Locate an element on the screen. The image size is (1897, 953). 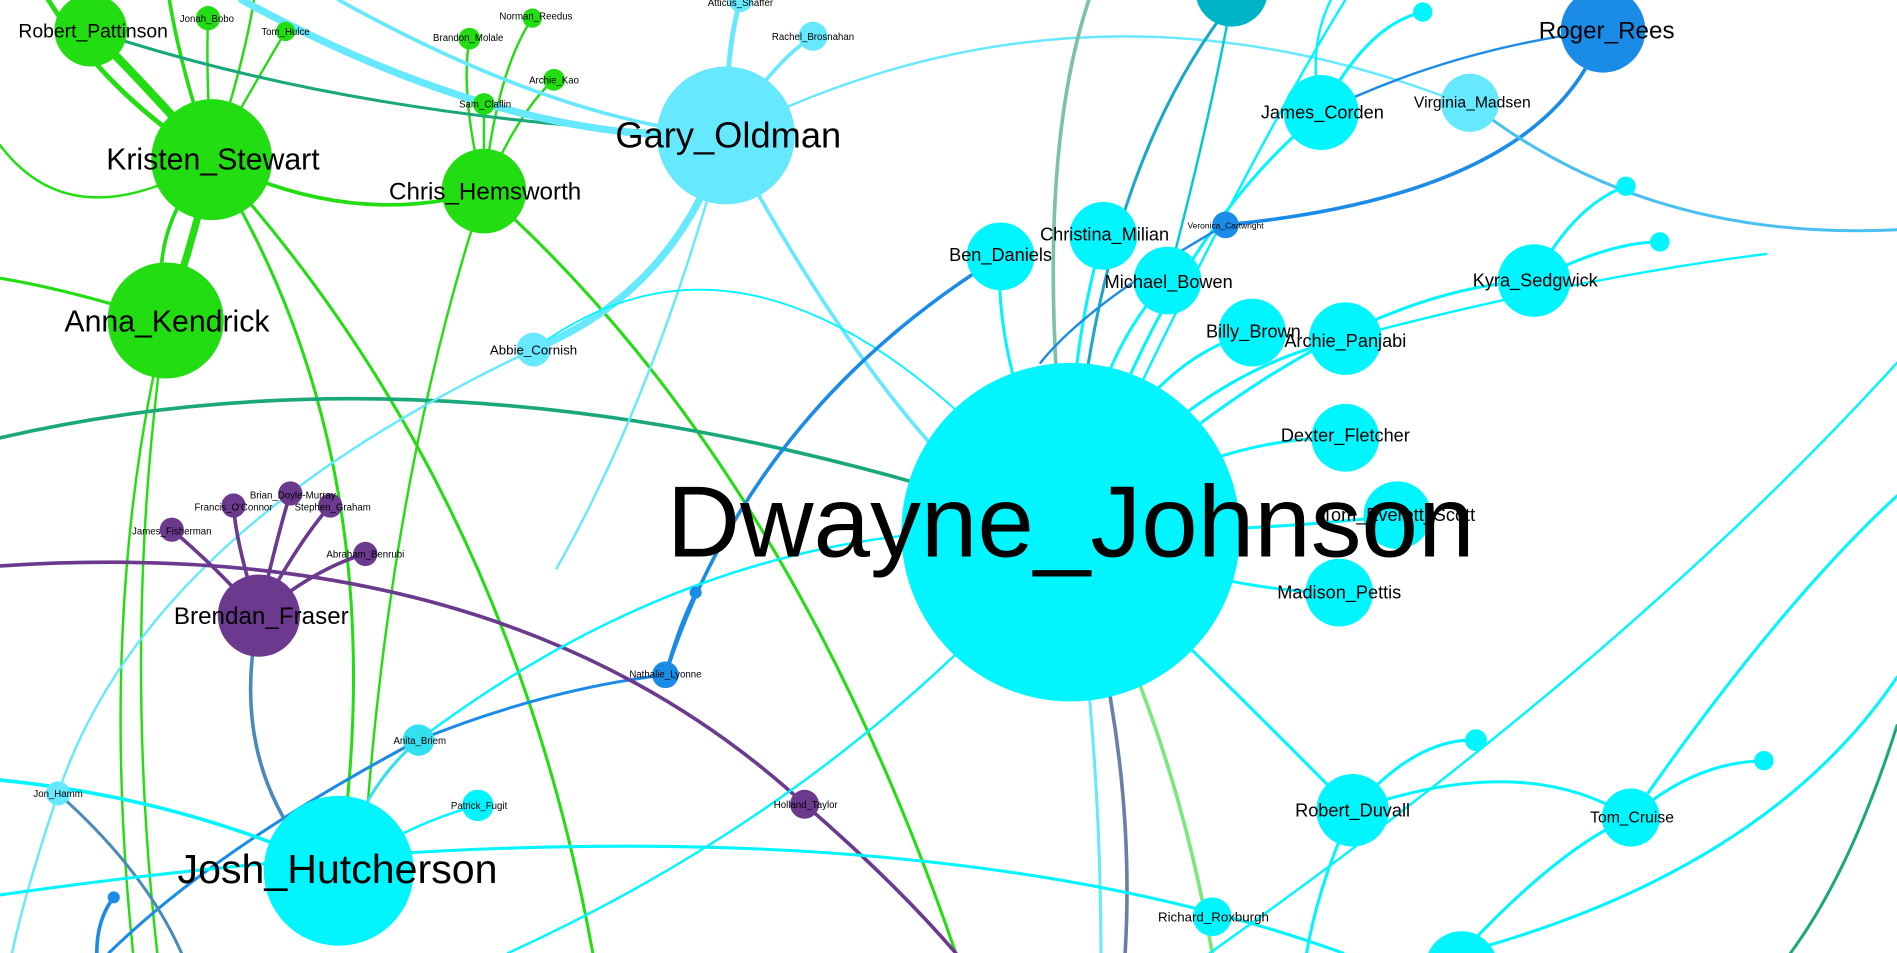
edge-abbie-jonH is located at coordinates (295, 571).